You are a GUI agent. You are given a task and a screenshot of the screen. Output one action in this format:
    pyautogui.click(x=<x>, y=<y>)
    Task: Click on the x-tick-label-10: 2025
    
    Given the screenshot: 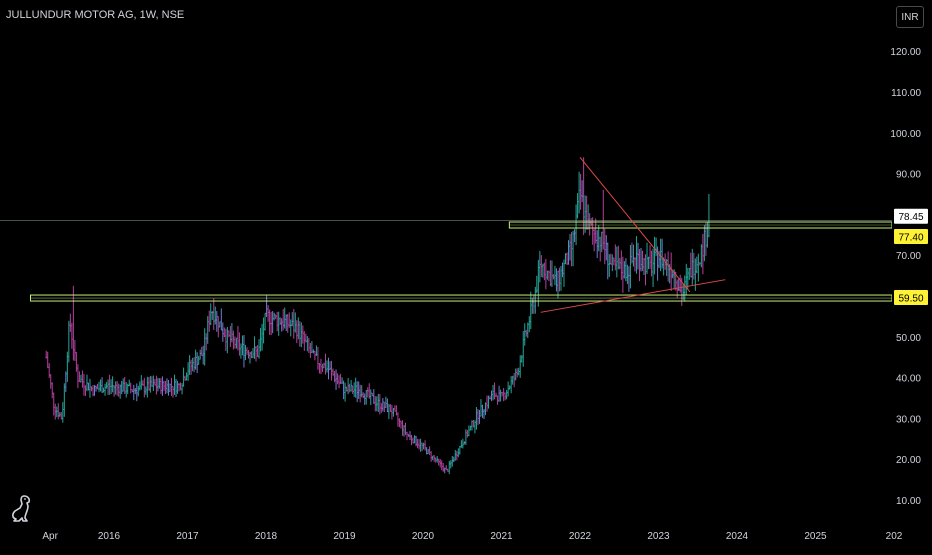 What is the action you would take?
    pyautogui.click(x=815, y=536)
    